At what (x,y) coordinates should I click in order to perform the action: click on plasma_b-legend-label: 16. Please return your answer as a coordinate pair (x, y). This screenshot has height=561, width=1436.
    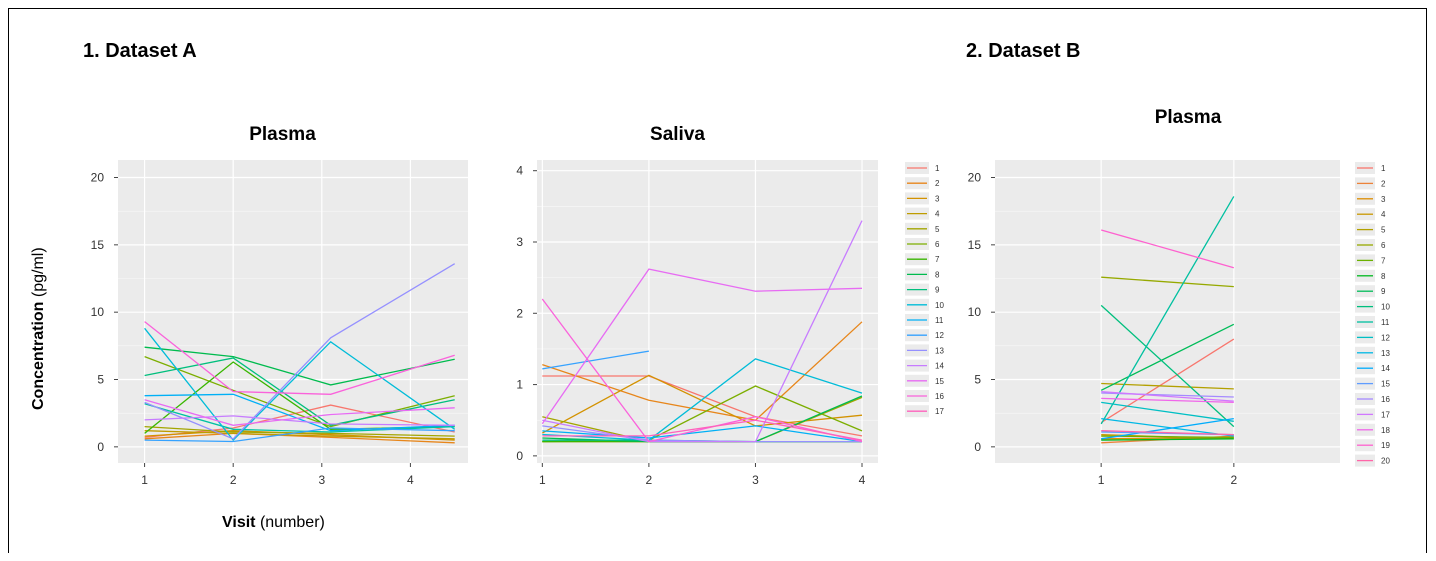
    Looking at the image, I should click on (1385, 399).